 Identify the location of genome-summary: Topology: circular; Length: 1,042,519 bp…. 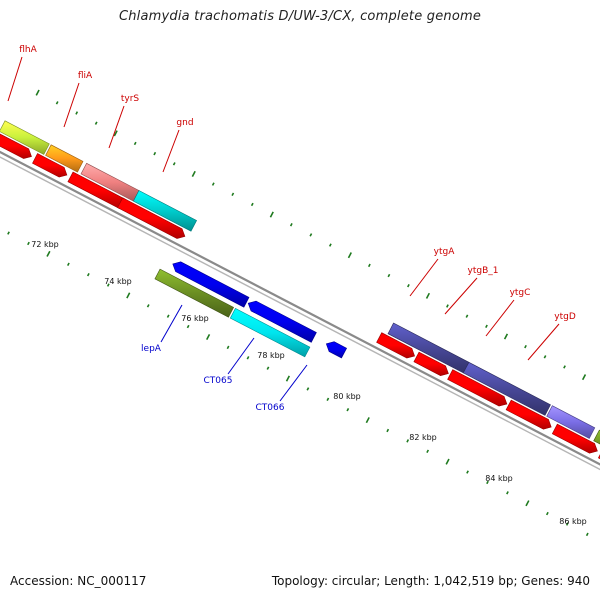
(430, 581).